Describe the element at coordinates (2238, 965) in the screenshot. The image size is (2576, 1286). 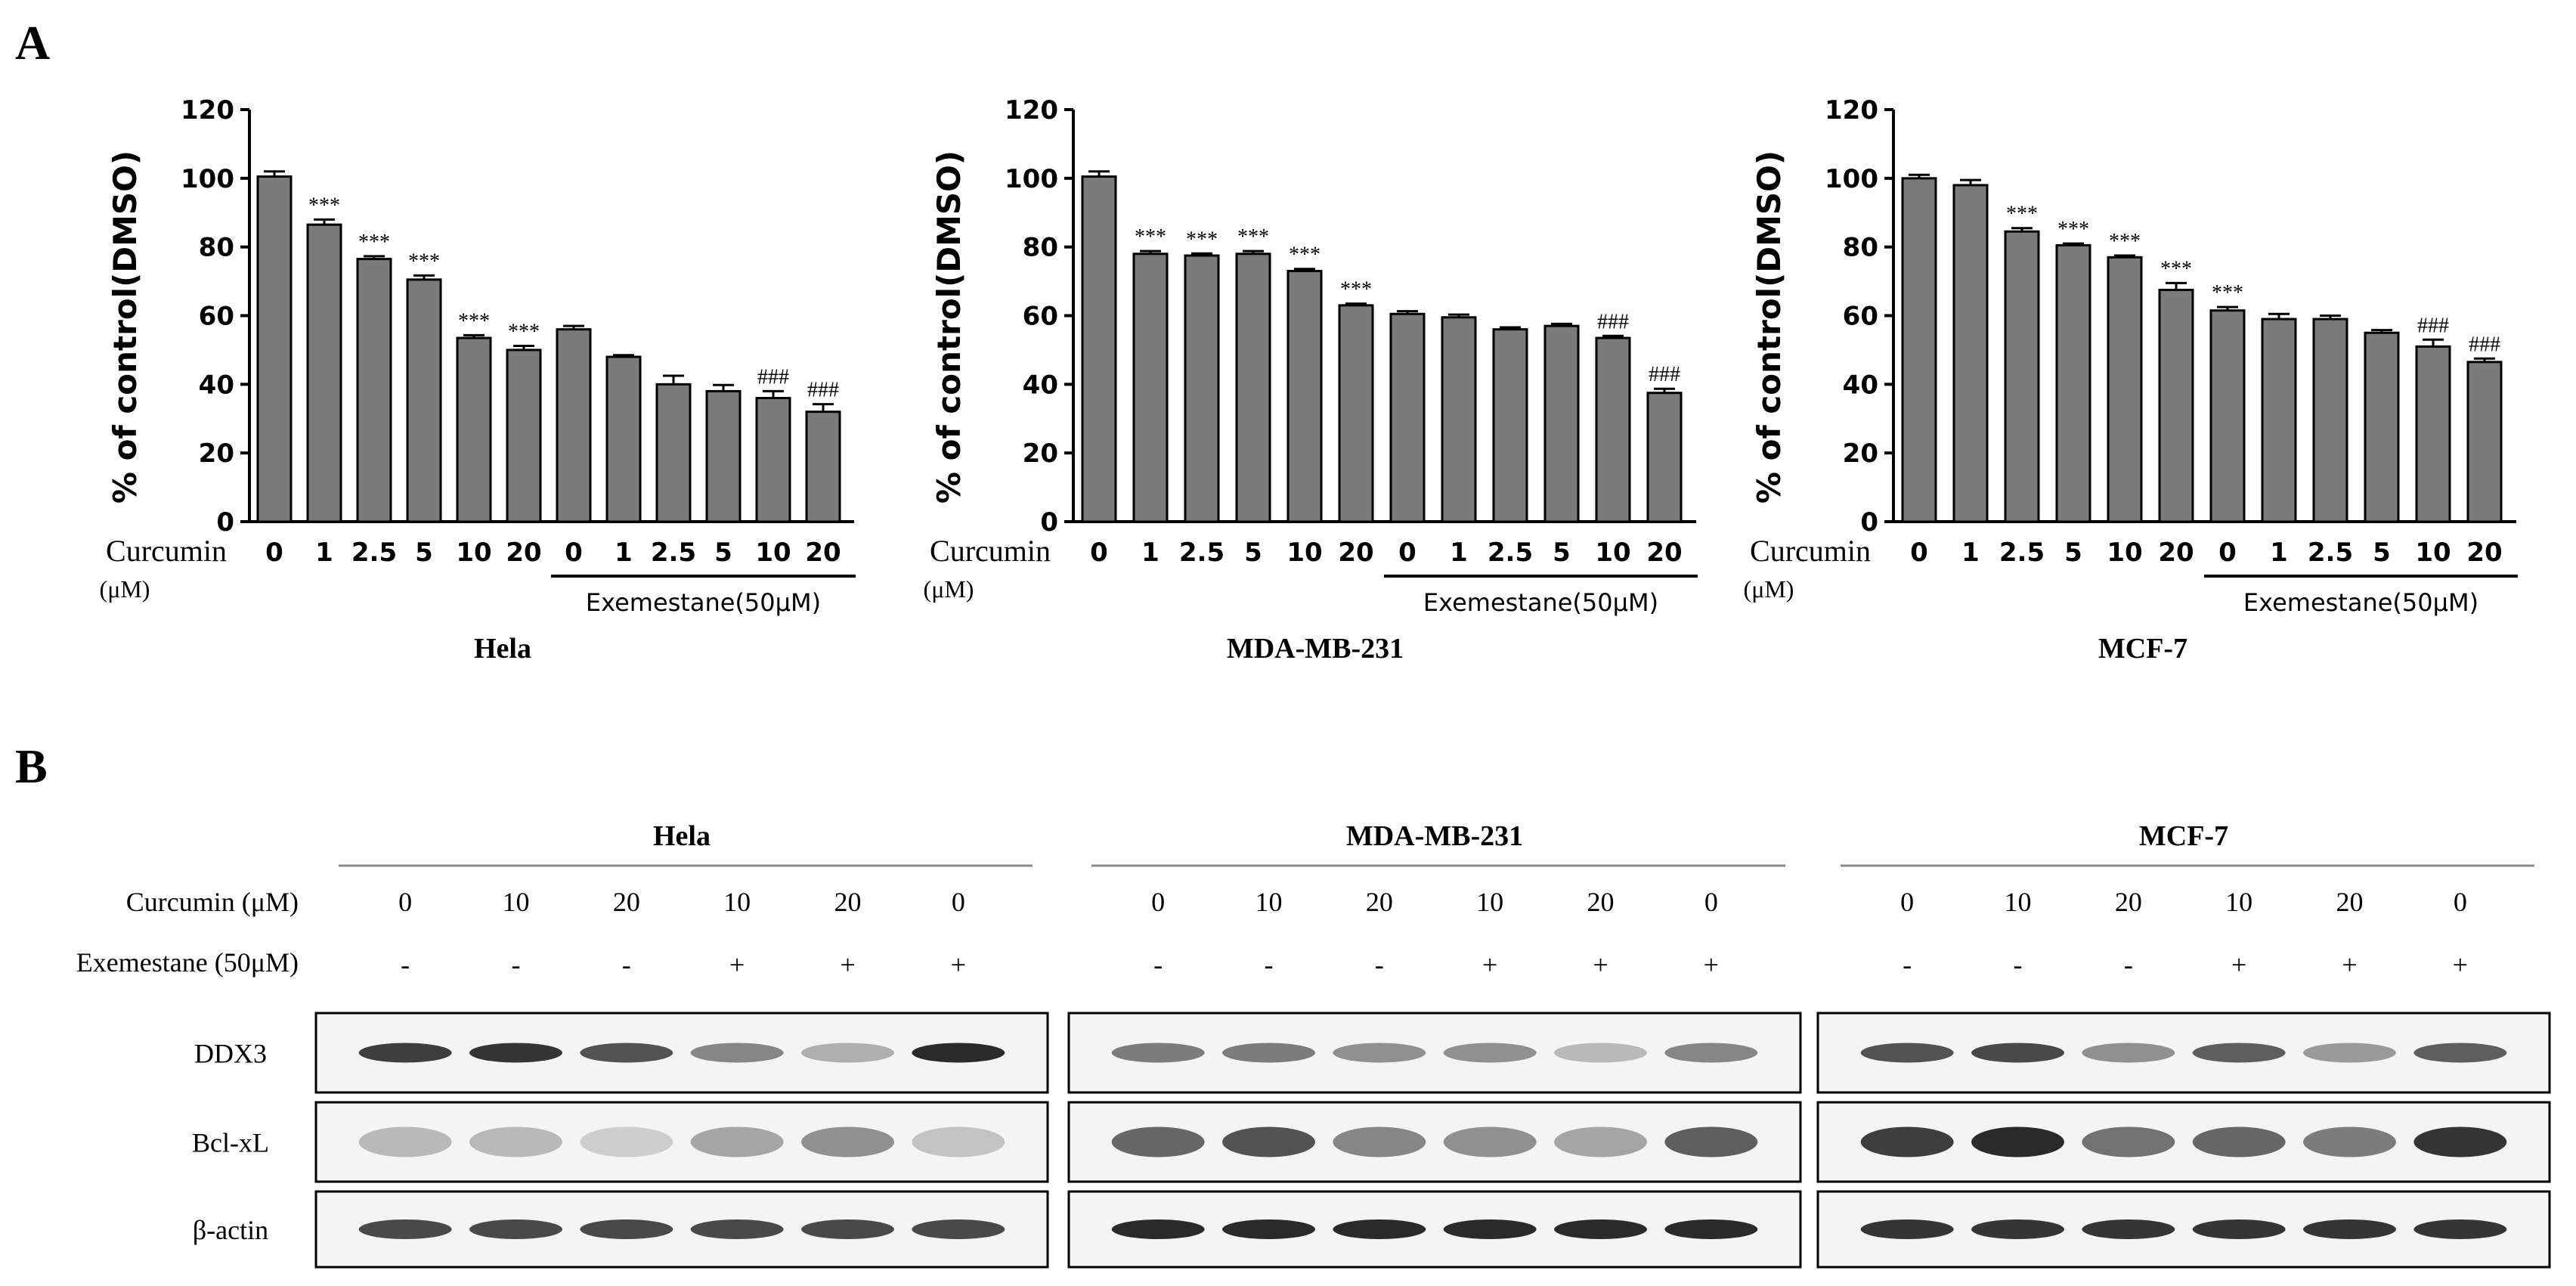
I see `lane-exemestane-sign: +` at that location.